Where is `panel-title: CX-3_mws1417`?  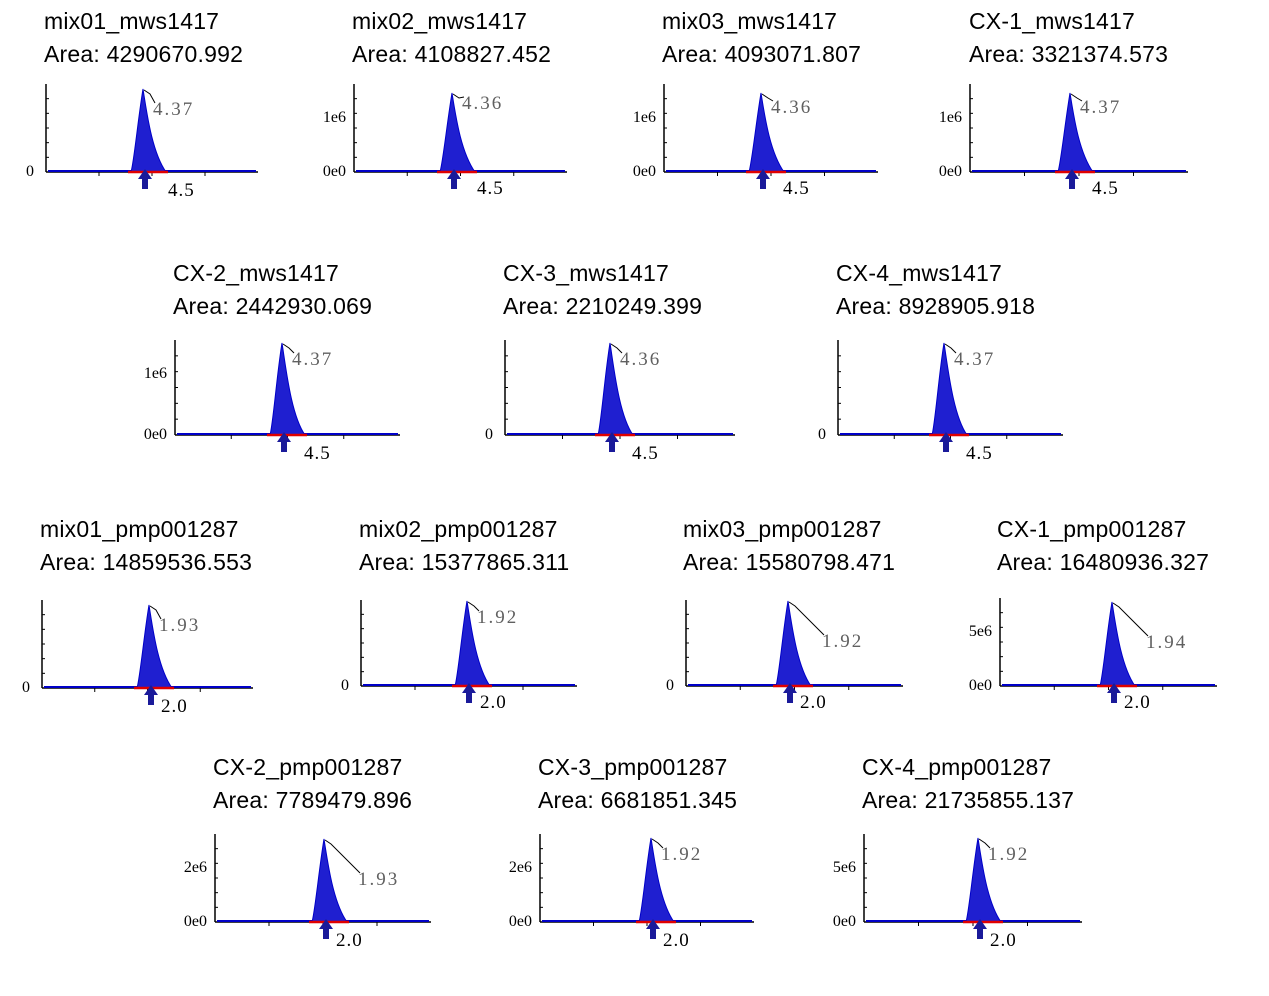 panel-title: CX-3_mws1417 is located at coordinates (586, 273).